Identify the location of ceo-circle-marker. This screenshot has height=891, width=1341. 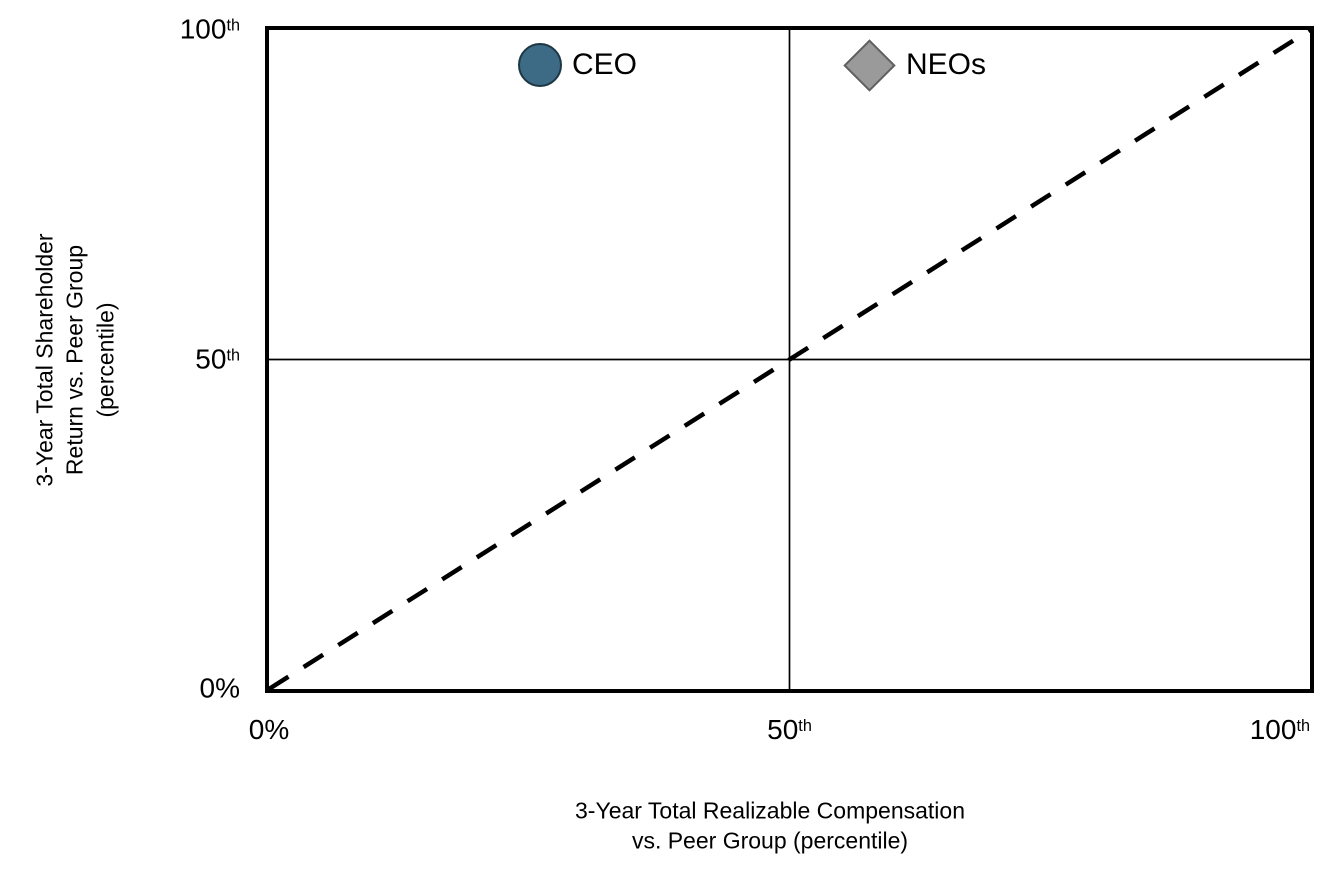
(540, 65).